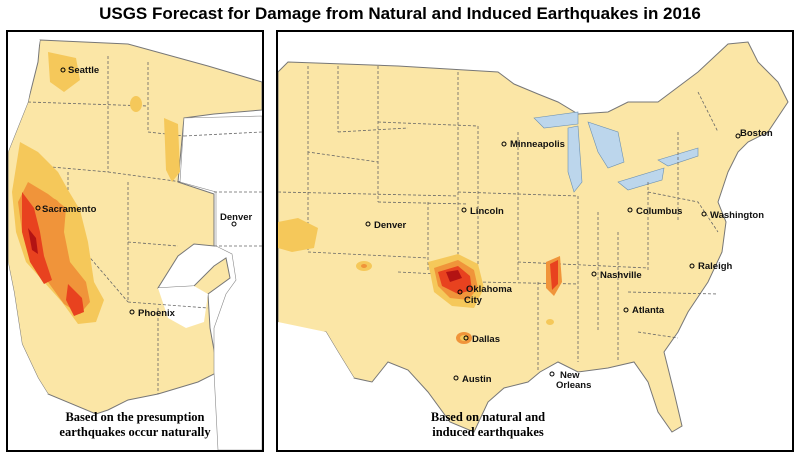  What do you see at coordinates (460, 292) in the screenshot?
I see `oklahoma-city-marker` at bounding box center [460, 292].